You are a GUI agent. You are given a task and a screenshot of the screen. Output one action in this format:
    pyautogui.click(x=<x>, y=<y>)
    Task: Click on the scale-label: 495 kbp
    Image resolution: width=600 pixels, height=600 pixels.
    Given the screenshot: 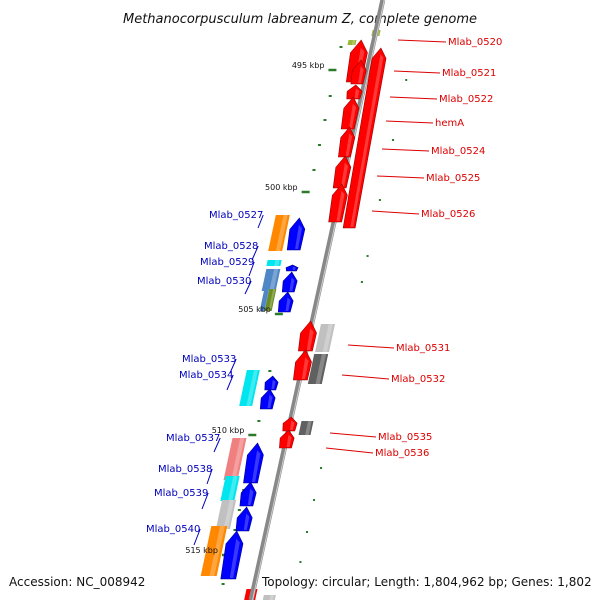 What is the action you would take?
    pyautogui.click(x=308, y=65)
    